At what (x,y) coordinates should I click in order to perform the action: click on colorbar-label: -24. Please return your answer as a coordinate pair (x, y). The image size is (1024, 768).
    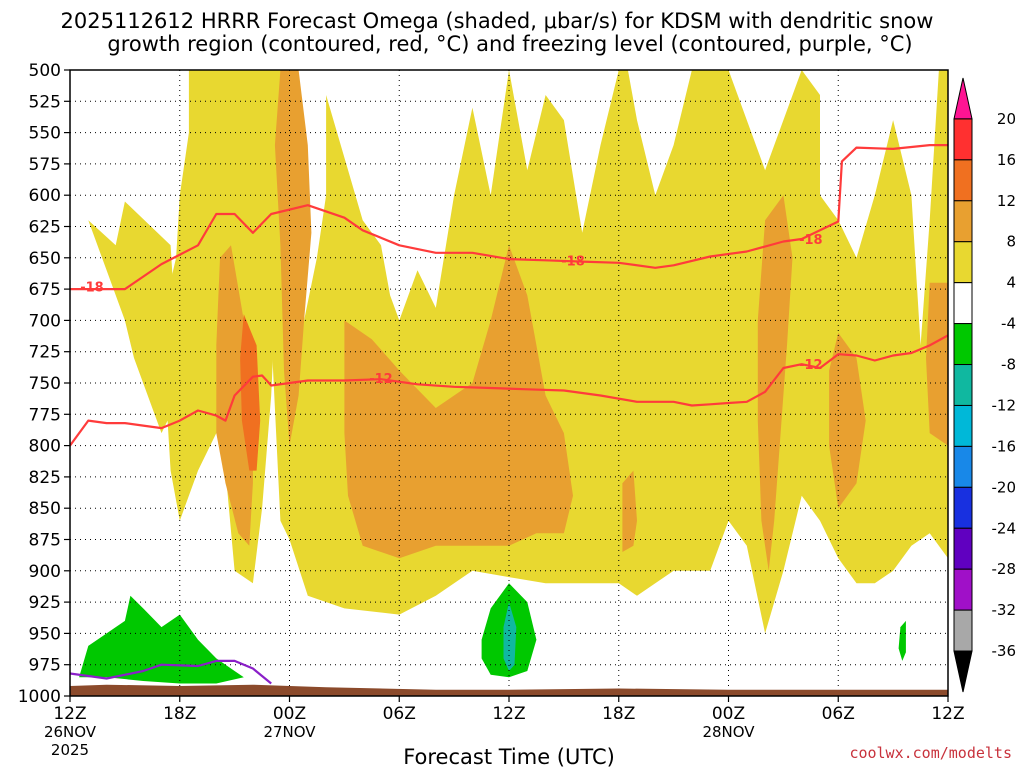
    Looking at the image, I should click on (1004, 528).